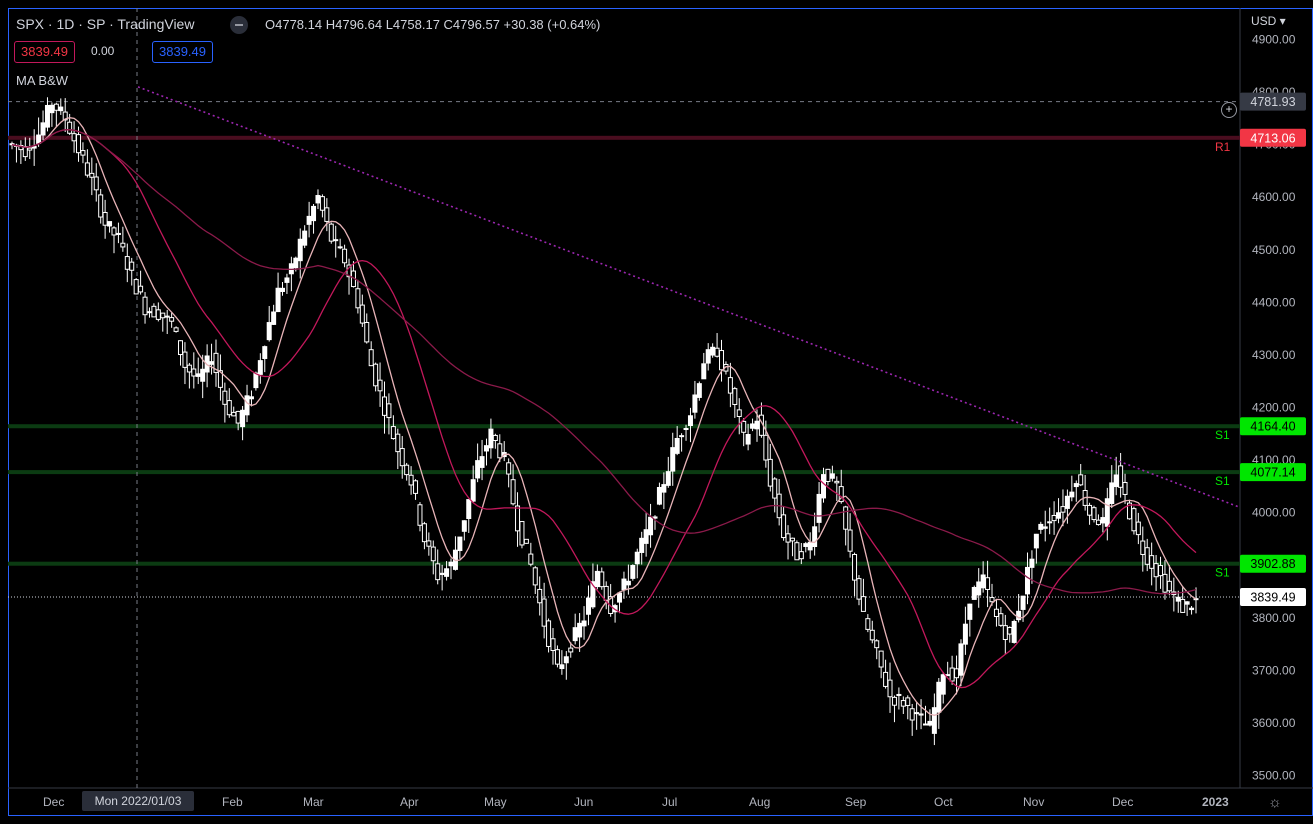 The image size is (1313, 824). I want to click on currency-selector: USD ▾, so click(1268, 21).